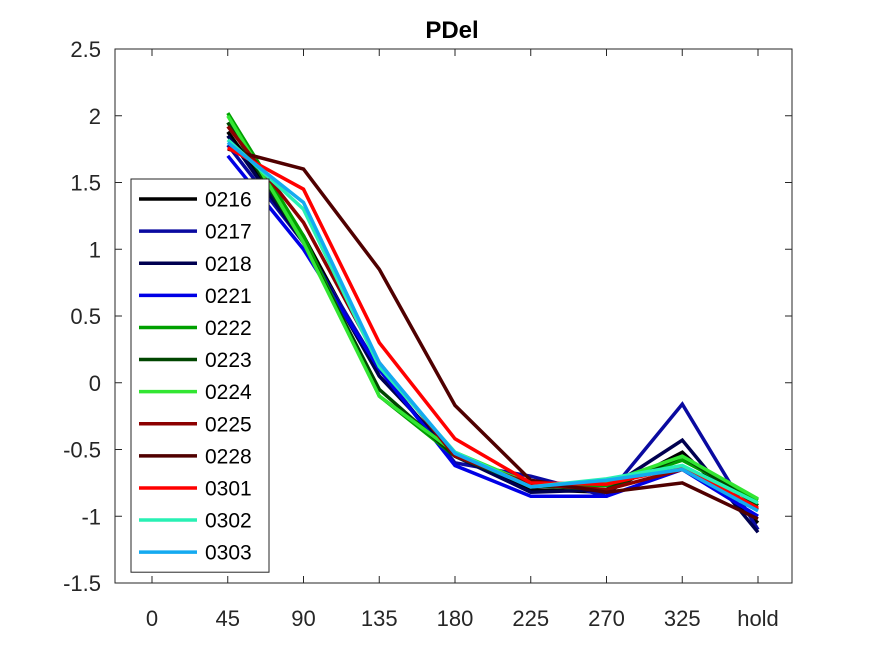 The height and width of the screenshot is (656, 875). Describe the element at coordinates (228, 360) in the screenshot. I see `legend-label: 0223` at that location.